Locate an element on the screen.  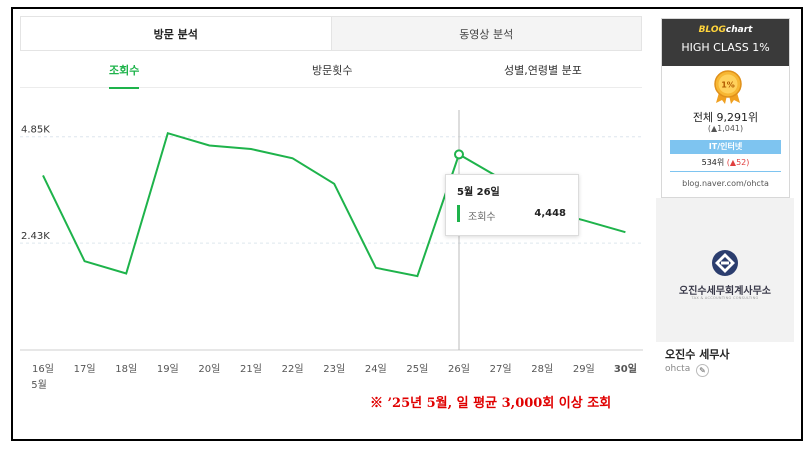
tab-visit-analysis: 방문 분석 is located at coordinates (176, 33).